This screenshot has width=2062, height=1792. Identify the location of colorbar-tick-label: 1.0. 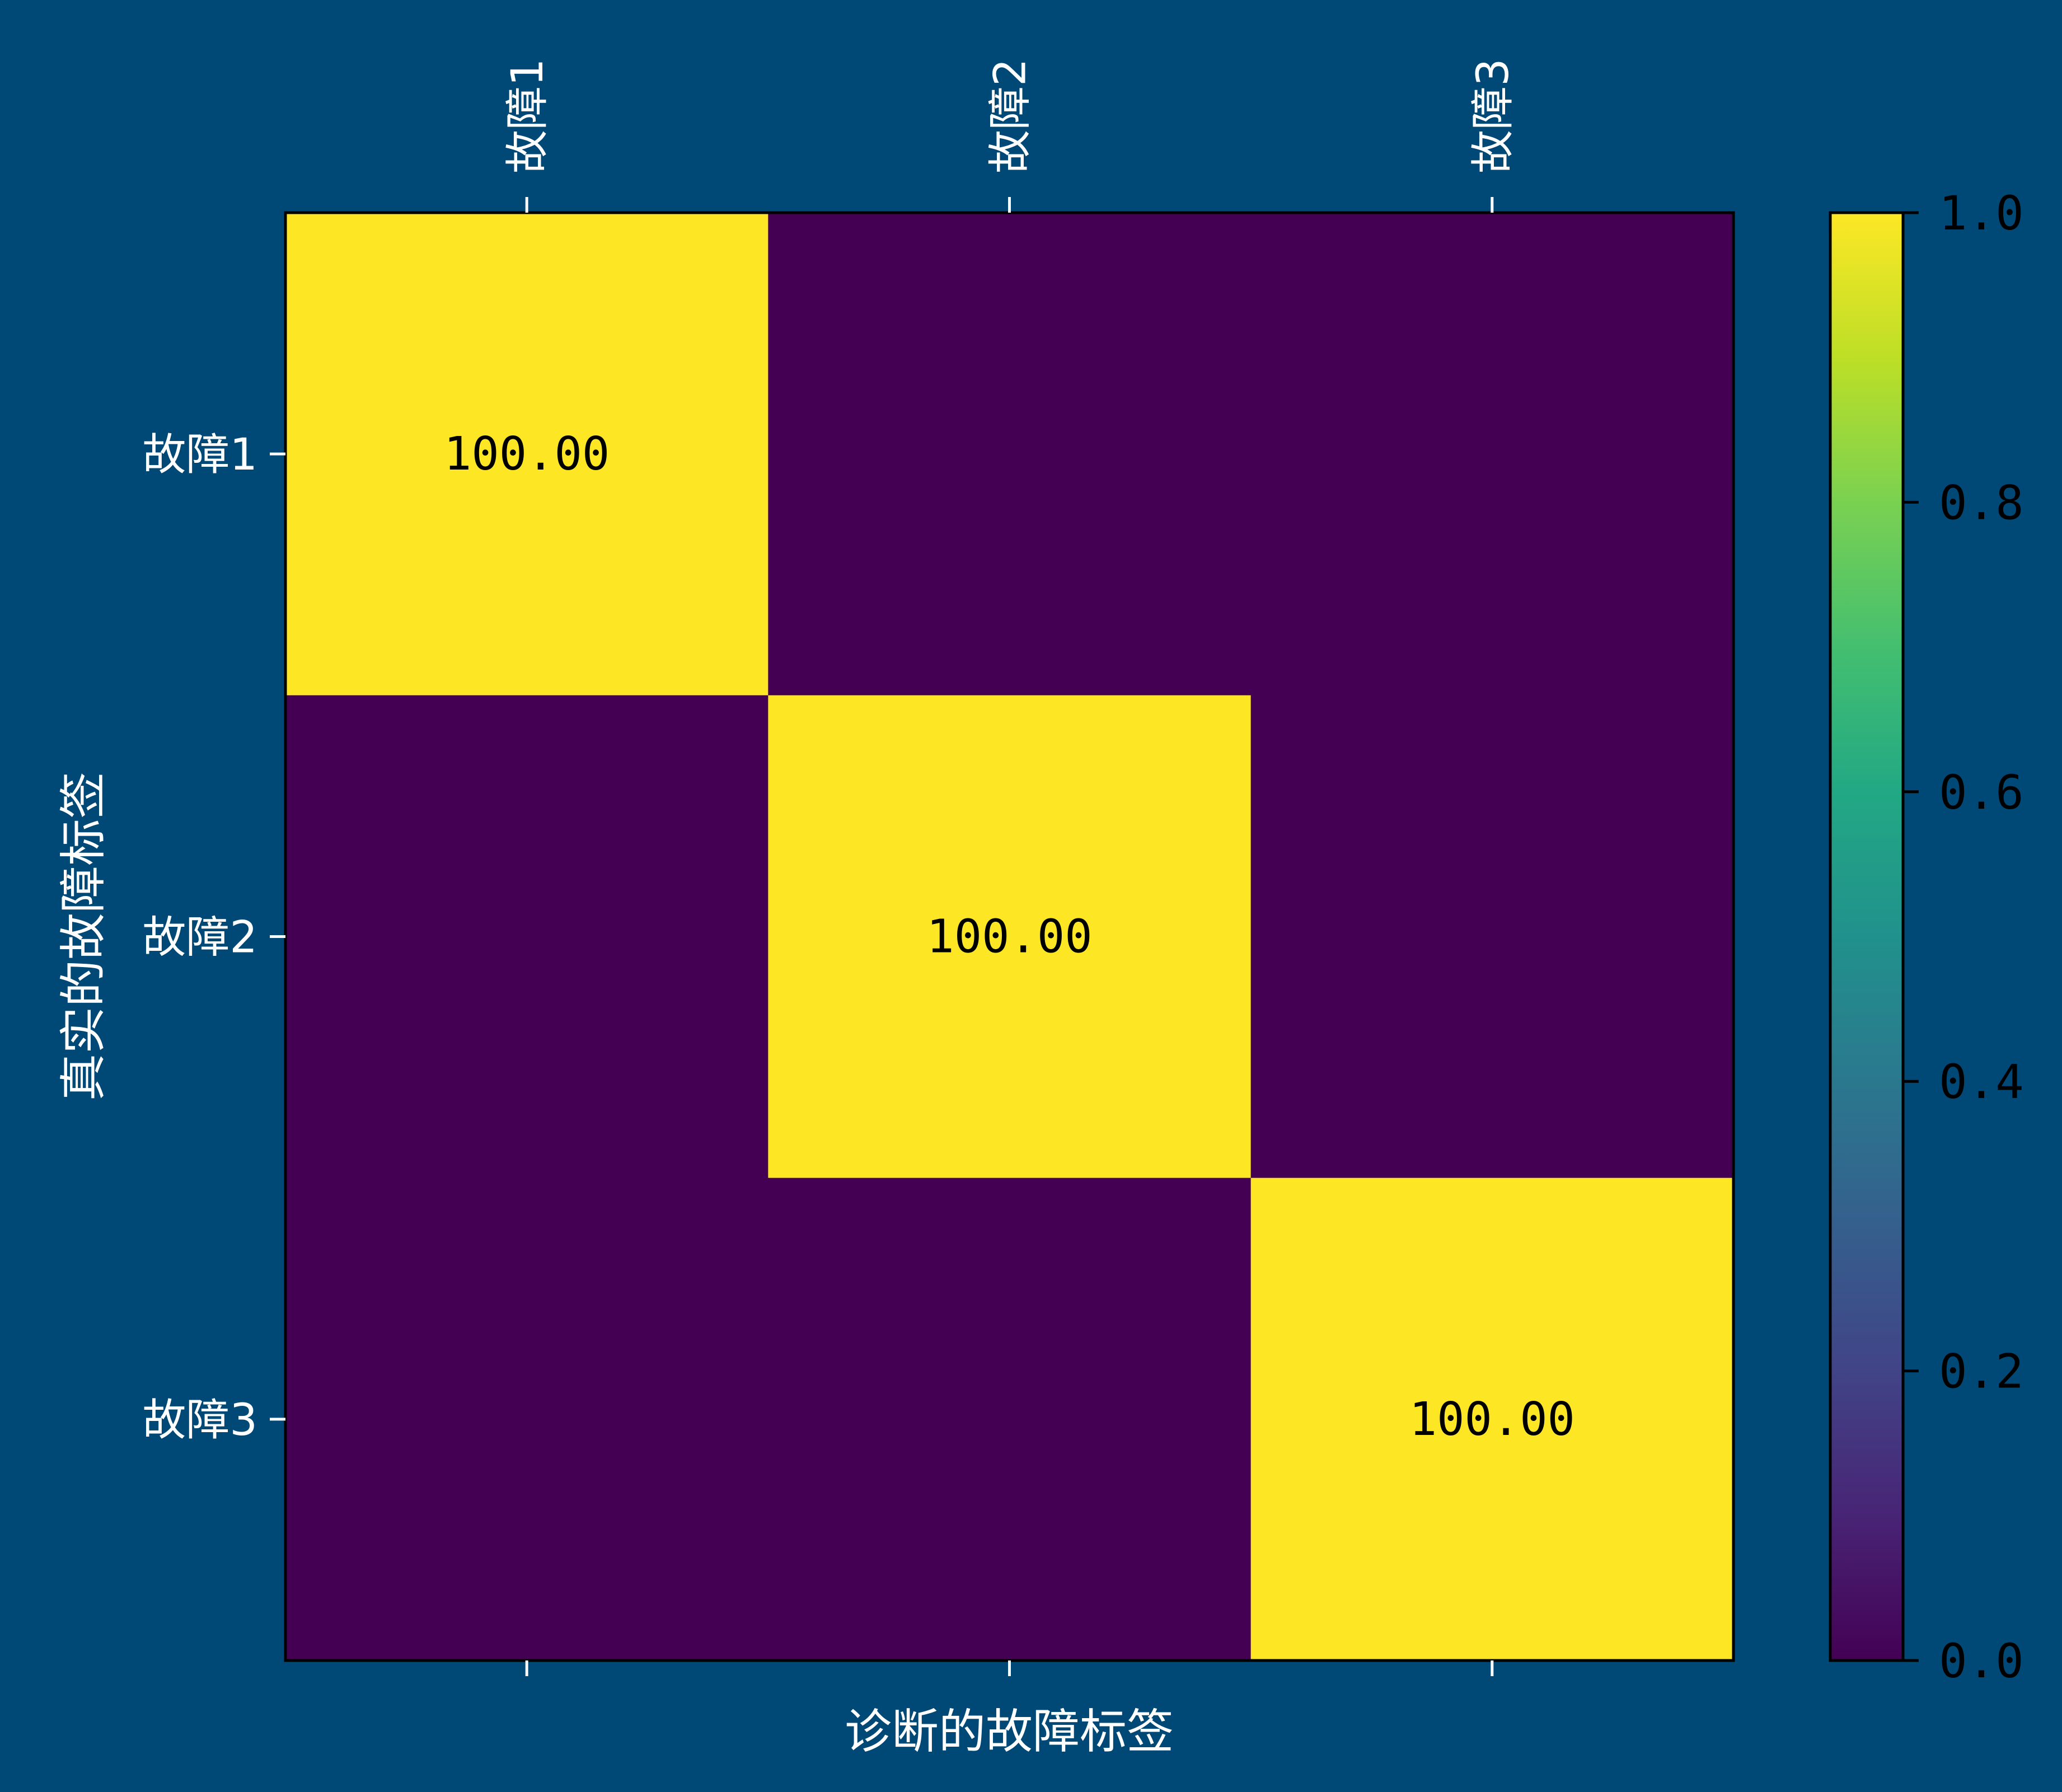
(1981, 213).